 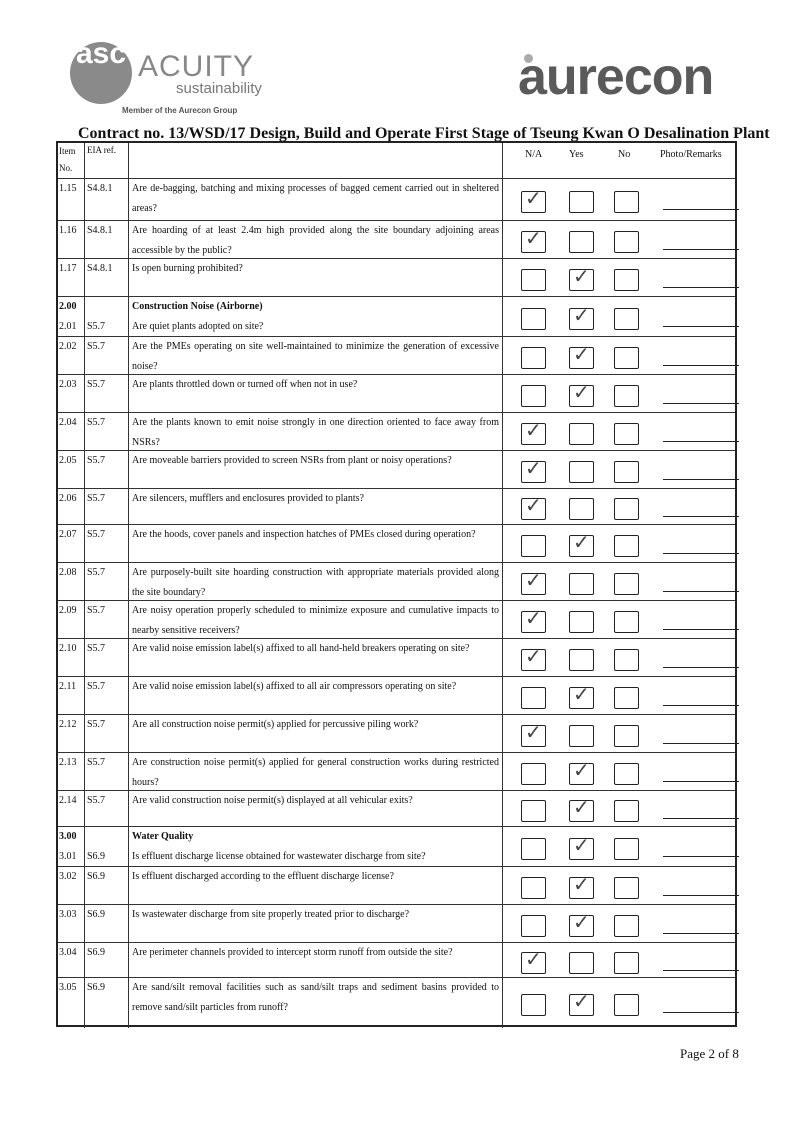 I want to click on answer-cell: ✓, so click(x=620, y=886).